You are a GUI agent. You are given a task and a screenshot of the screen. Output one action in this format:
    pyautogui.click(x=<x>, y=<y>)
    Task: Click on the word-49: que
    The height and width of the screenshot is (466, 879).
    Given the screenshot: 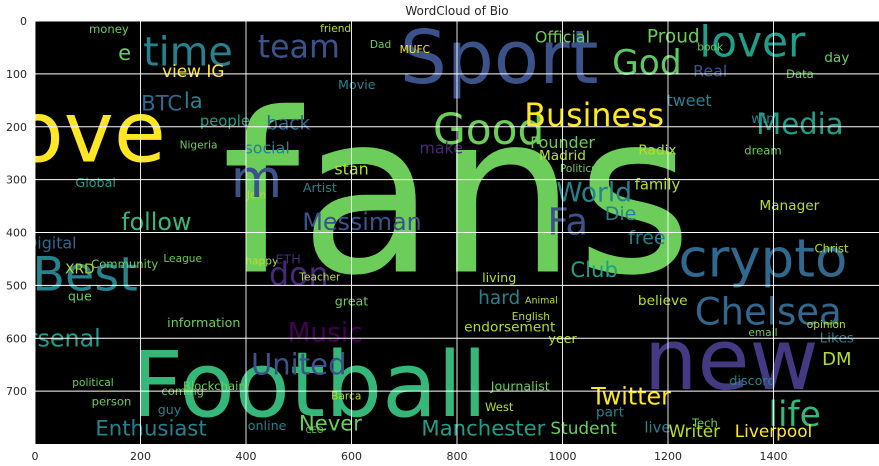 What is the action you would take?
    pyautogui.click(x=80, y=295)
    